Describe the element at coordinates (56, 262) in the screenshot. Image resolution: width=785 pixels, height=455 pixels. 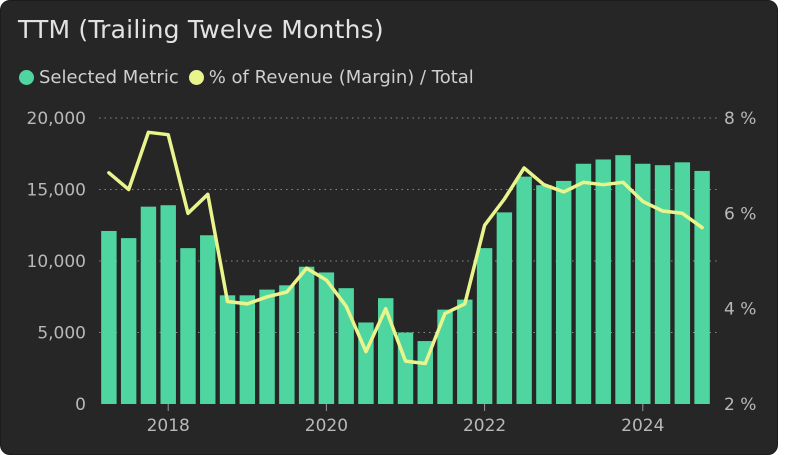
I see `y-left-tick-label: 10,000` at that location.